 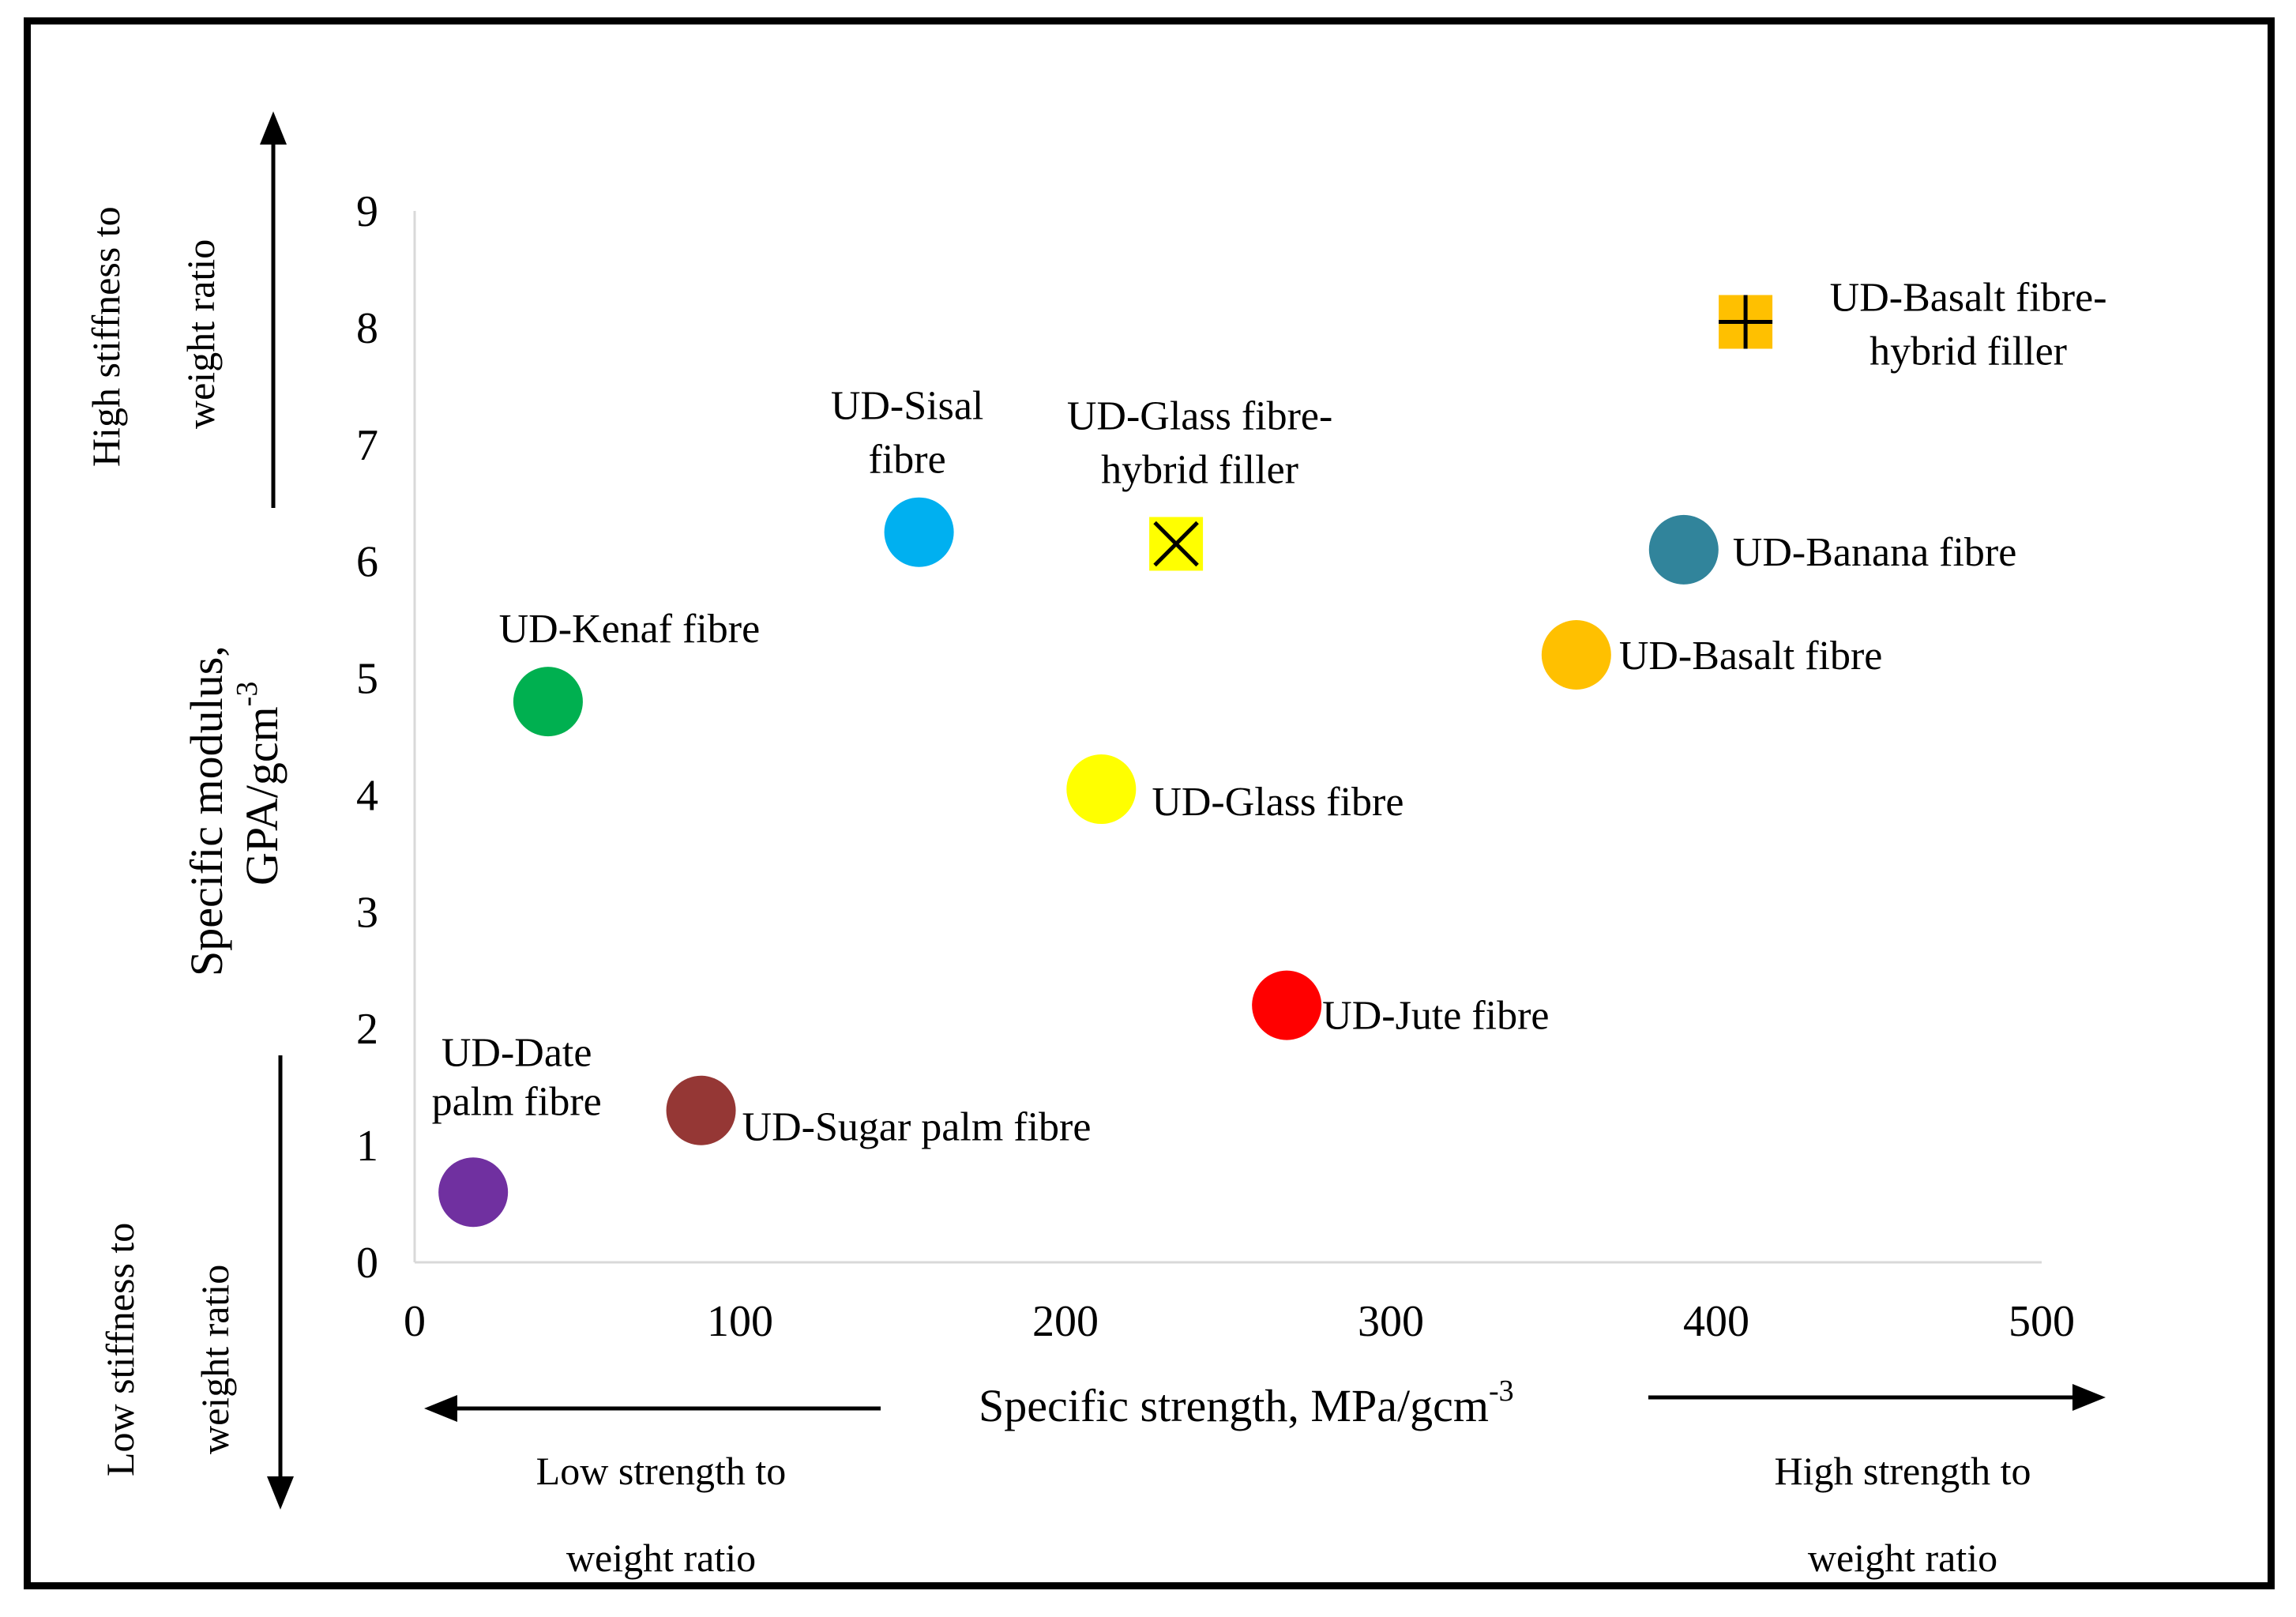 What do you see at coordinates (248, 694) in the screenshot?
I see `y-axis-title-superscript: -3` at bounding box center [248, 694].